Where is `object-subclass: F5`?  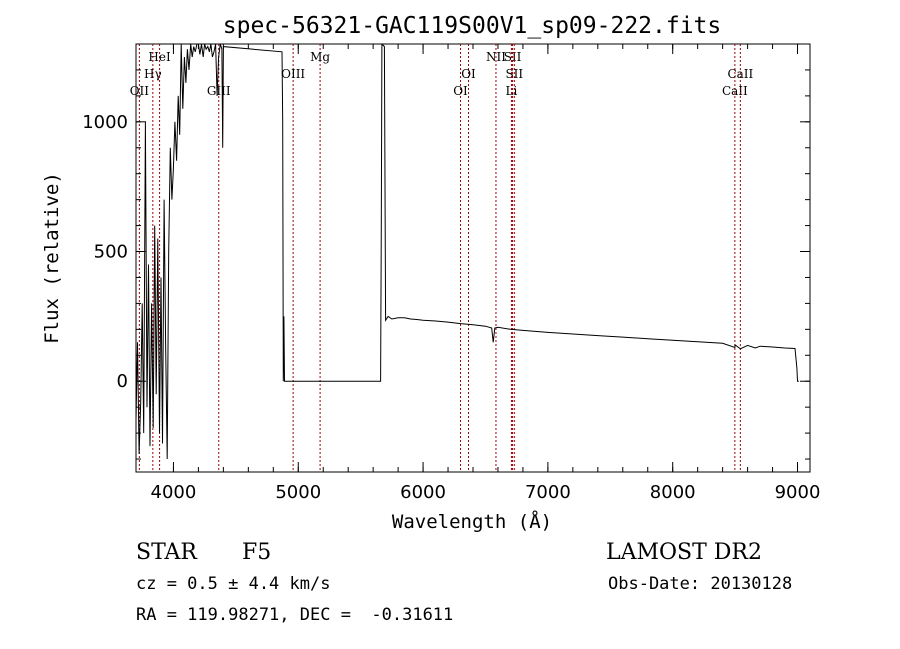
object-subclass: F5 is located at coordinates (257, 552).